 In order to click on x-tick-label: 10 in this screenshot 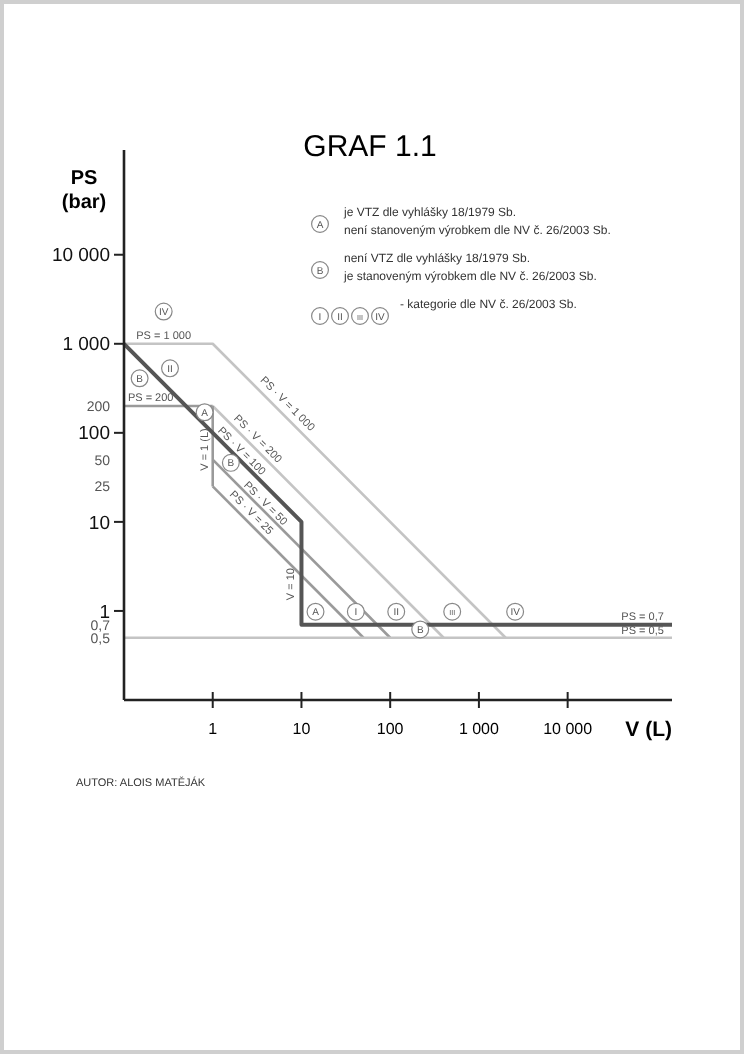, I will do `click(302, 729)`.